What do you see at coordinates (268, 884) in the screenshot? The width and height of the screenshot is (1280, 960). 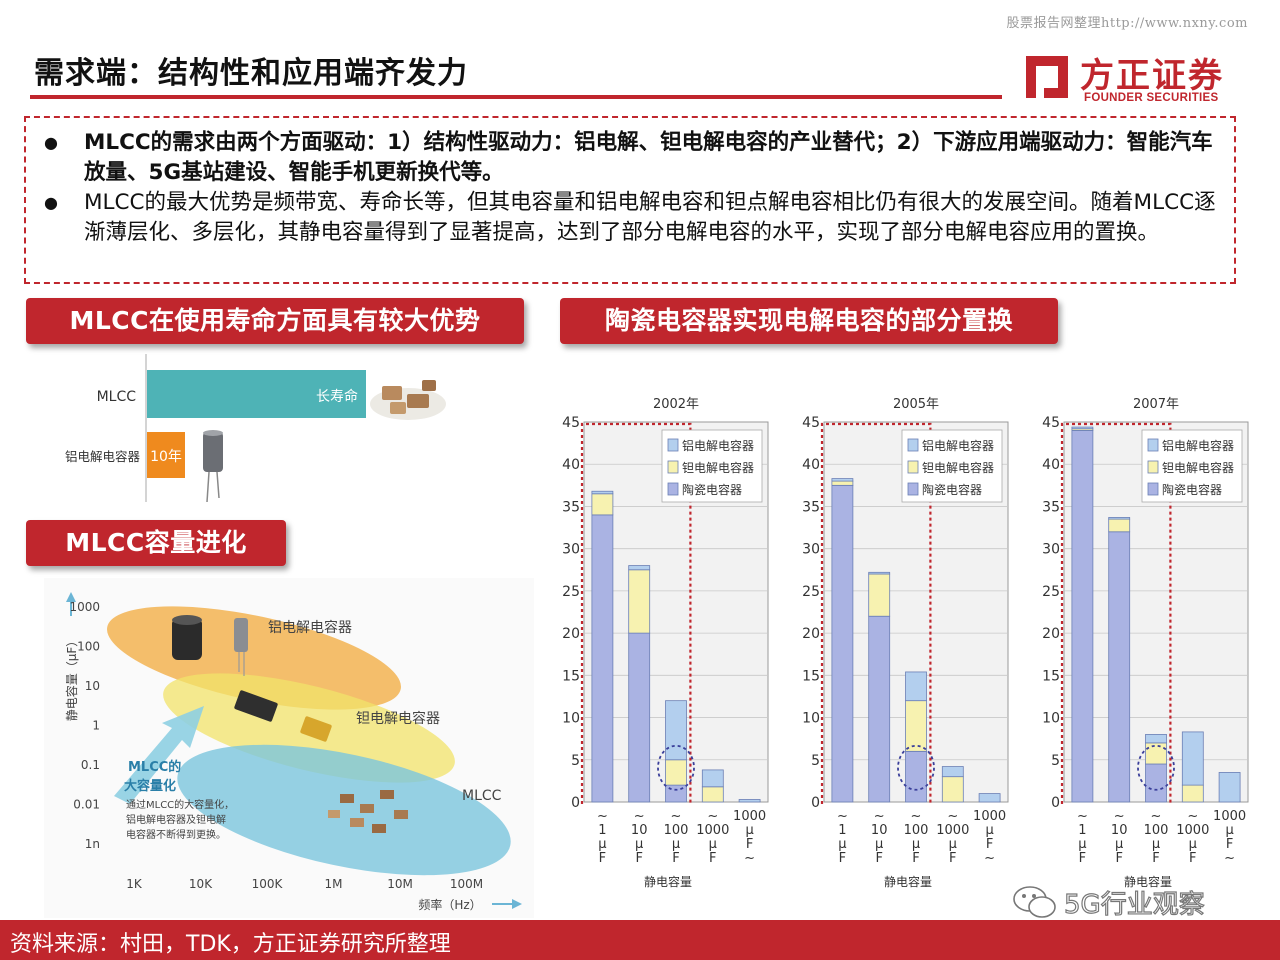 I see `evo-x-tick-label: 100K` at bounding box center [268, 884].